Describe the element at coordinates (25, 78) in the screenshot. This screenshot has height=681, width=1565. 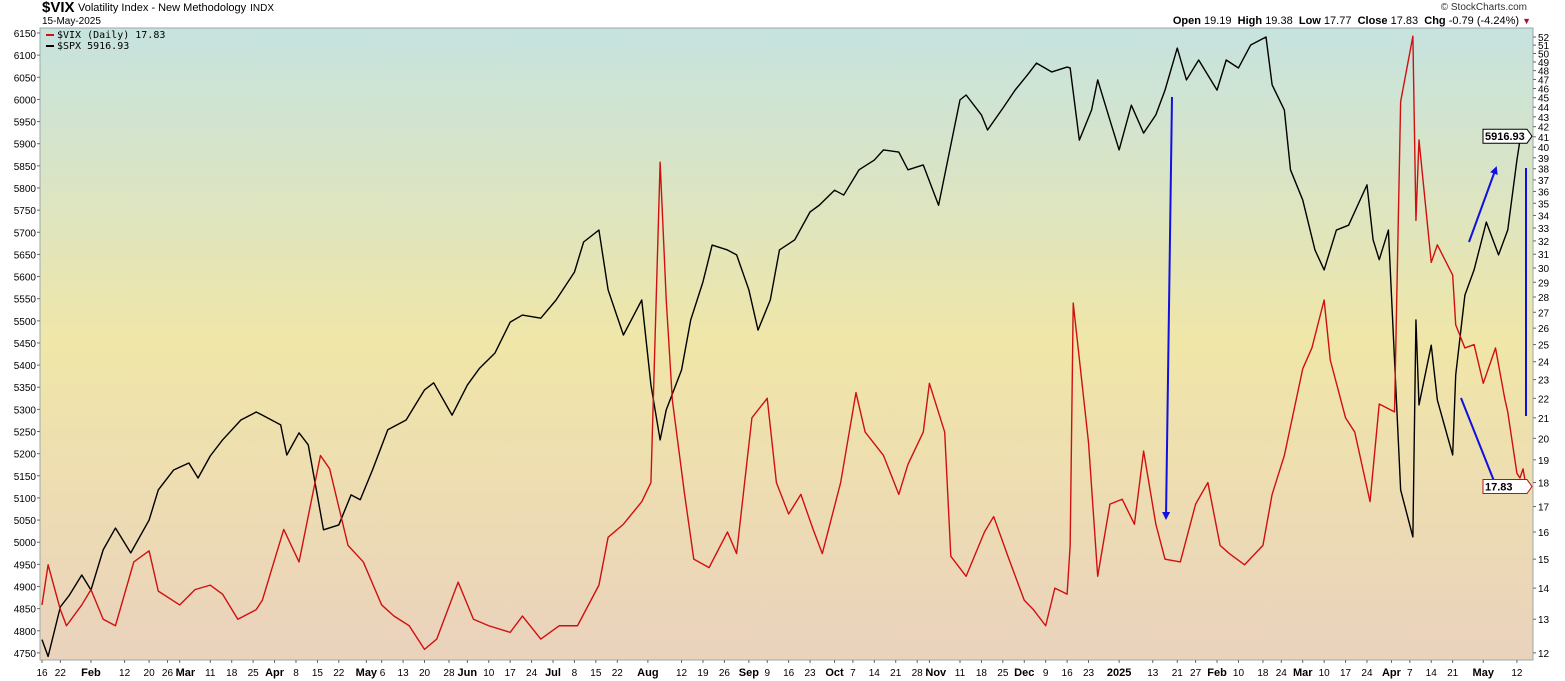
I see `left-axis-label: 6050` at that location.